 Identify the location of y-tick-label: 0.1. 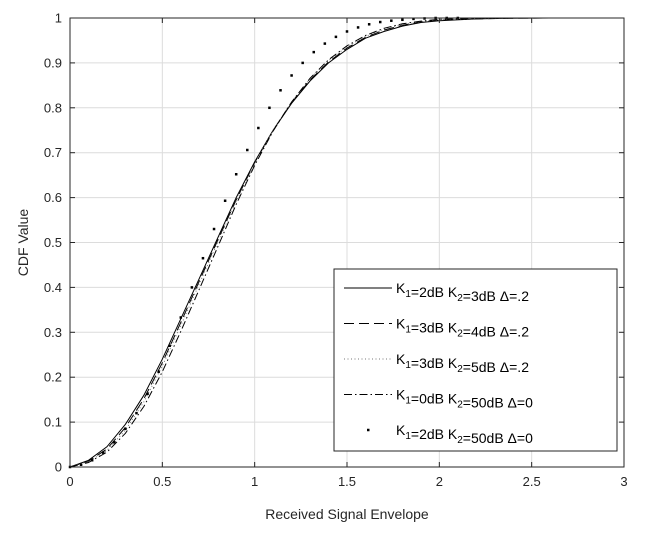
(53, 422).